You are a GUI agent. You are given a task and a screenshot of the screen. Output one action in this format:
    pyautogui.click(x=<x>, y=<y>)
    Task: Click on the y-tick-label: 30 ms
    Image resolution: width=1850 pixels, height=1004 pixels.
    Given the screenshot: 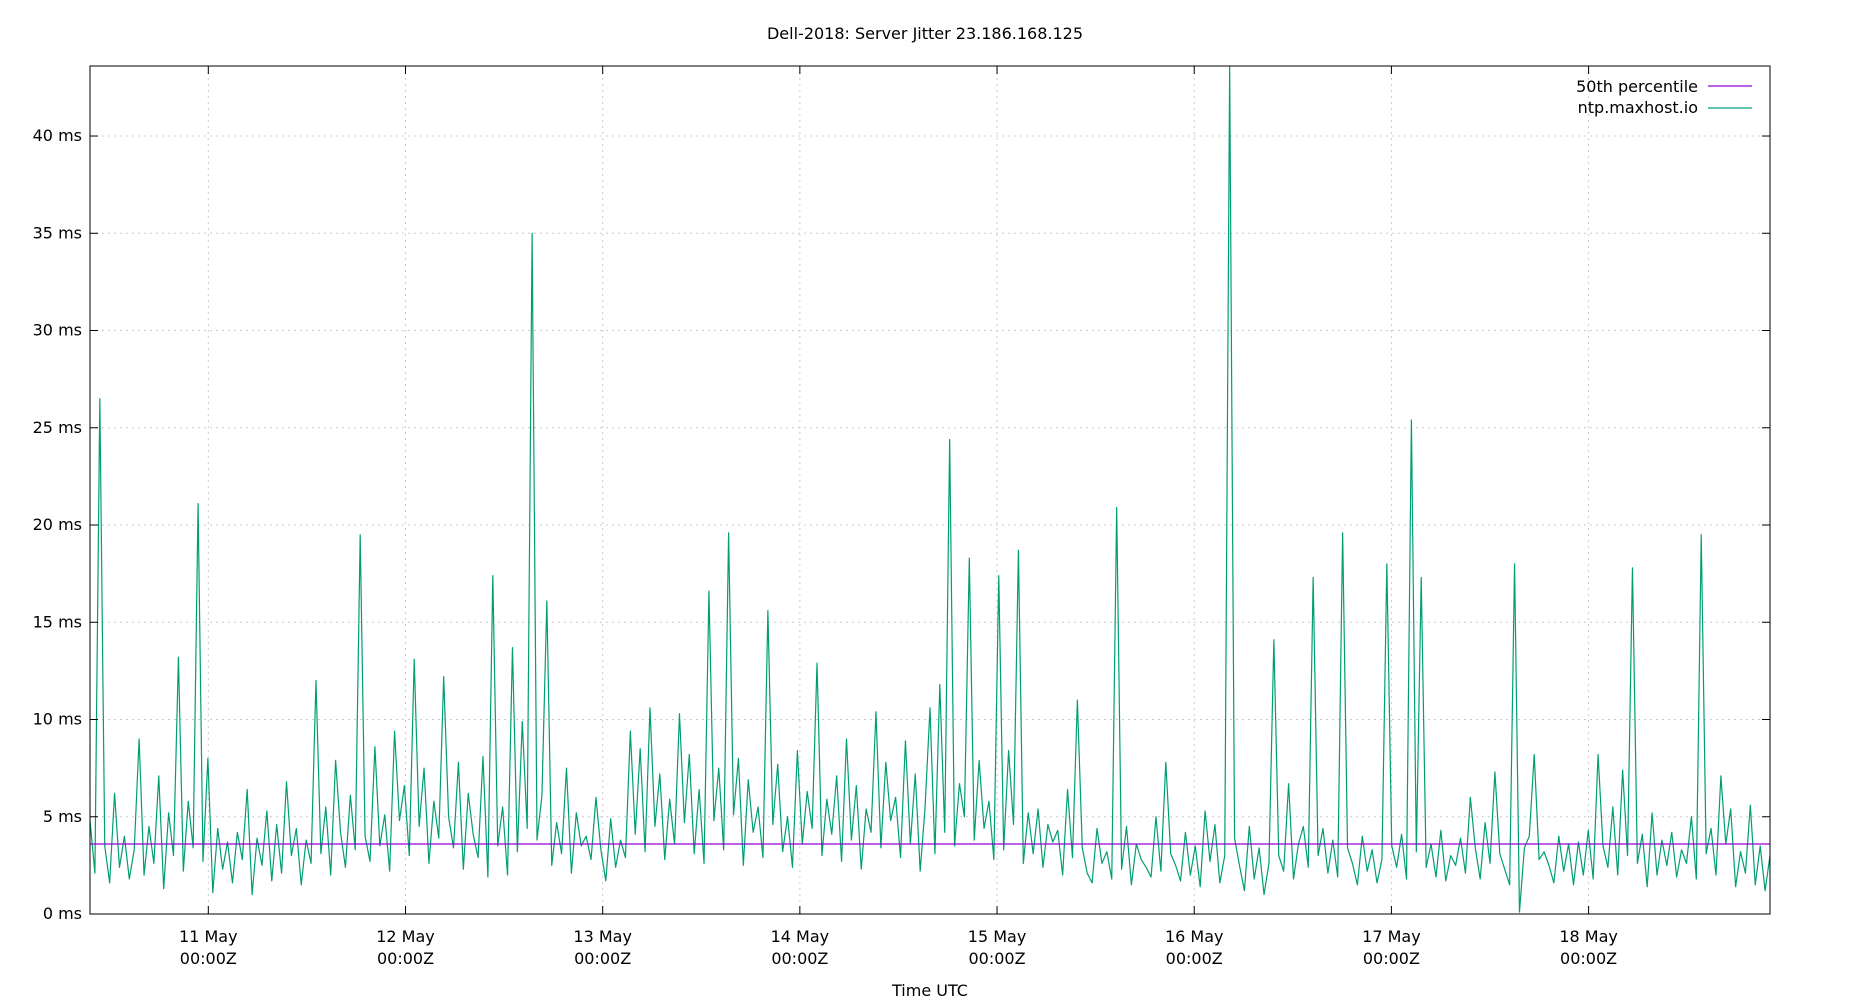 What is the action you would take?
    pyautogui.click(x=57, y=330)
    